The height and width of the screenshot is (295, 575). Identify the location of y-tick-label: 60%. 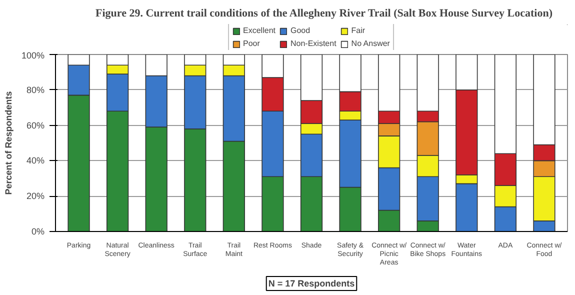
(35, 125).